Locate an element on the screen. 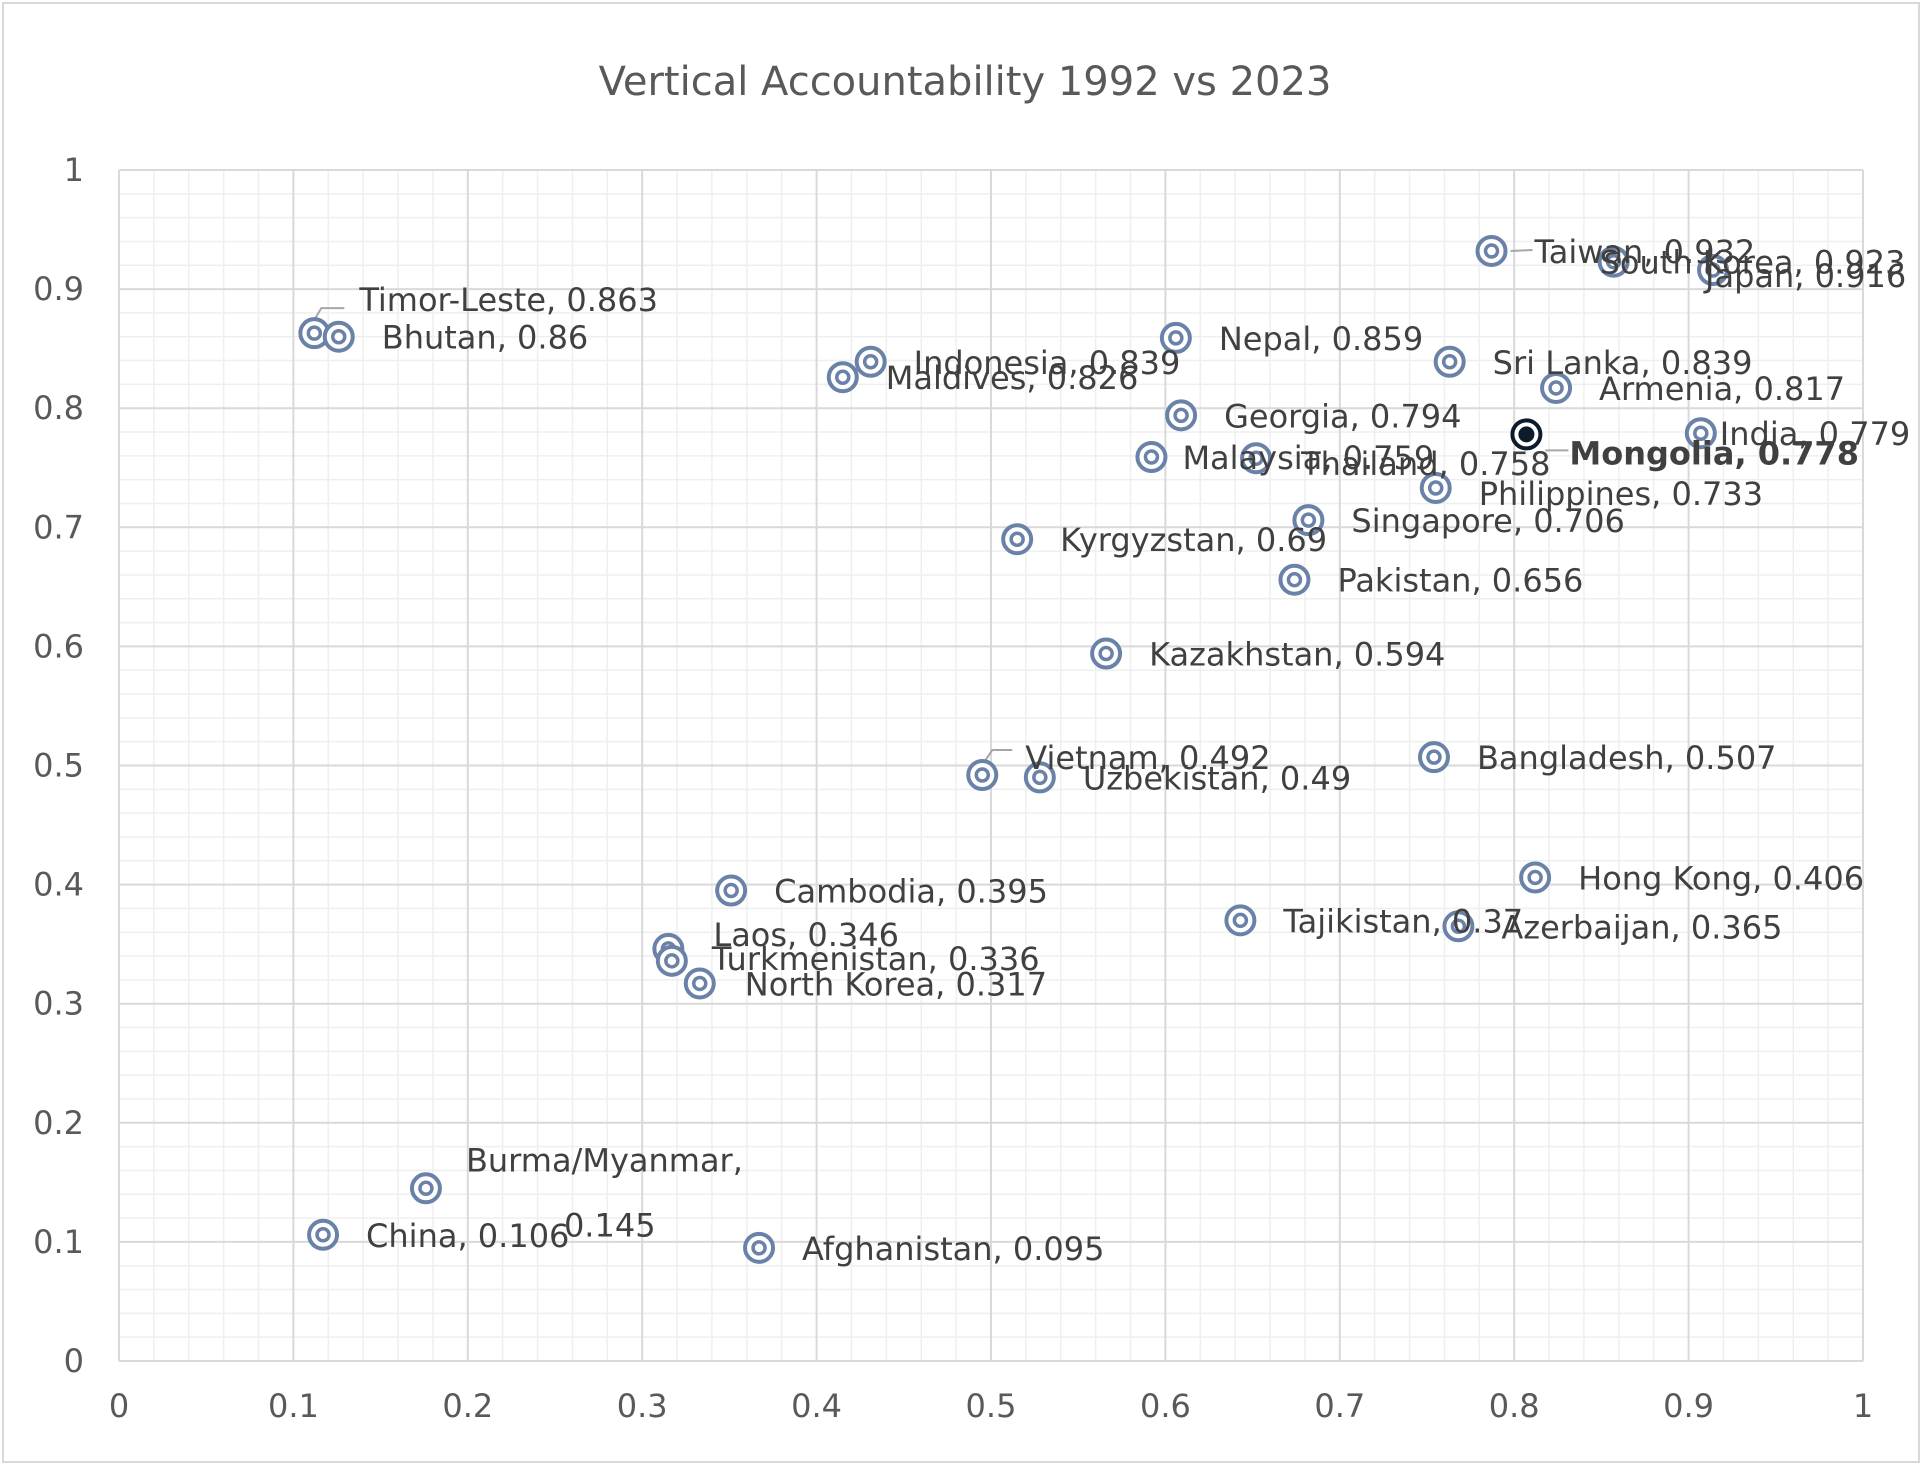 The width and height of the screenshot is (1924, 1467). x-tick-label: 0.3 is located at coordinates (642, 1406).